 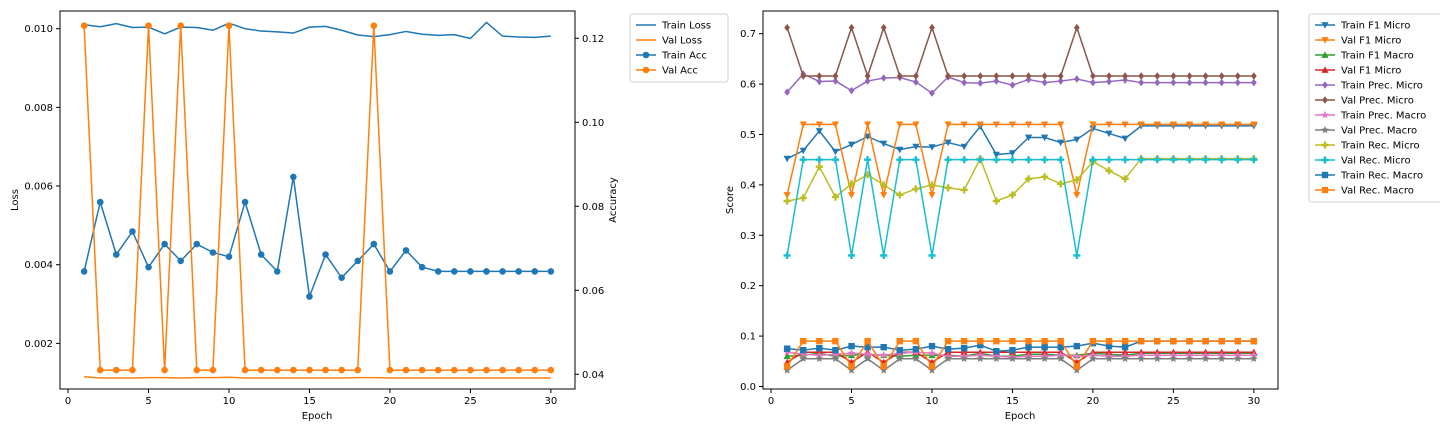 I want to click on score-y-tick-label: 0.1, so click(x=748, y=337).